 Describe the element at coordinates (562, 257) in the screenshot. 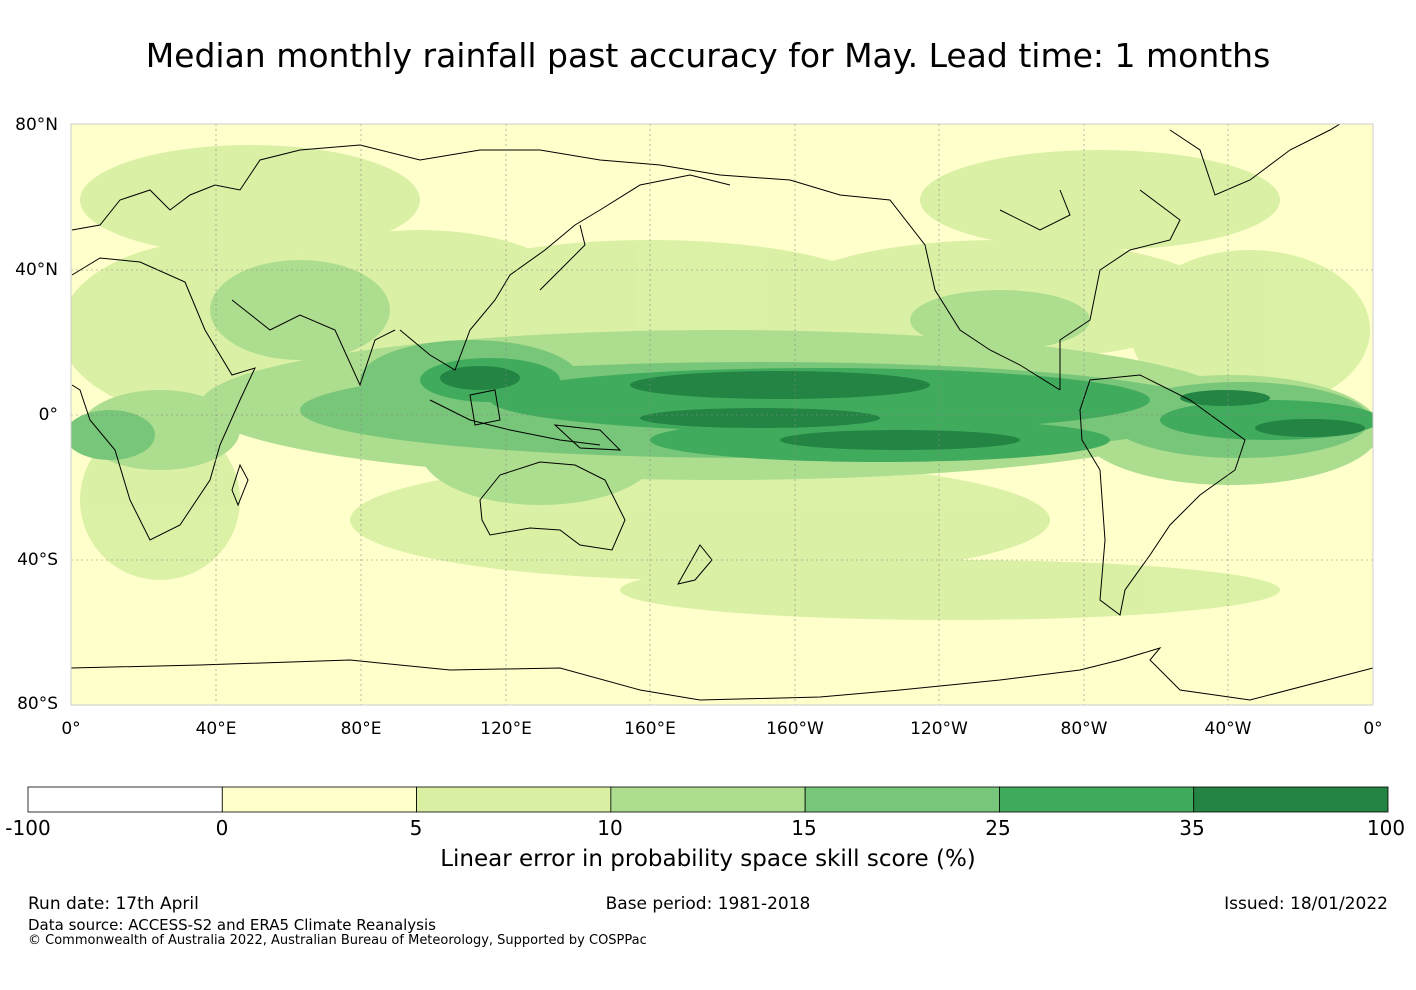

I see `japan-coast` at that location.